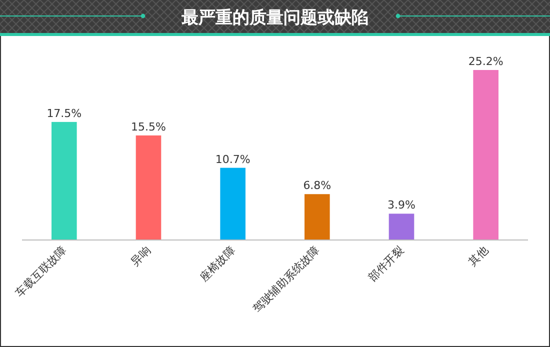 The height and width of the screenshot is (347, 550). Describe the element at coordinates (486, 61) in the screenshot. I see `data-label: 25.2%` at that location.